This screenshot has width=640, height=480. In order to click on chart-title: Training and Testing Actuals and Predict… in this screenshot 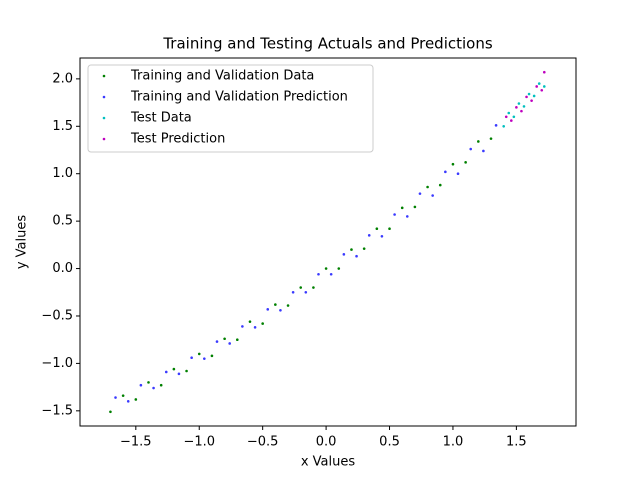, I will do `click(327, 44)`.